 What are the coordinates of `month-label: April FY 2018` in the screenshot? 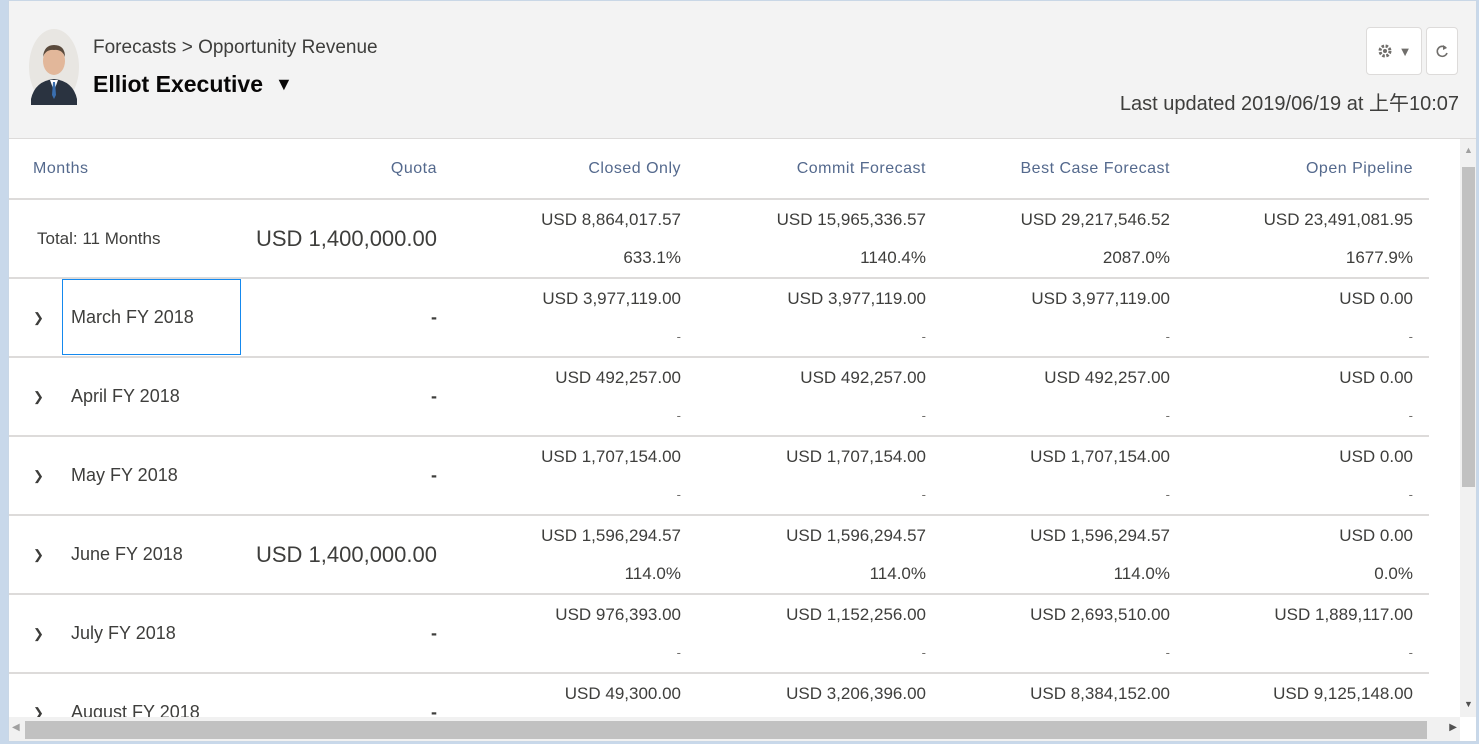 It's located at (125, 396).